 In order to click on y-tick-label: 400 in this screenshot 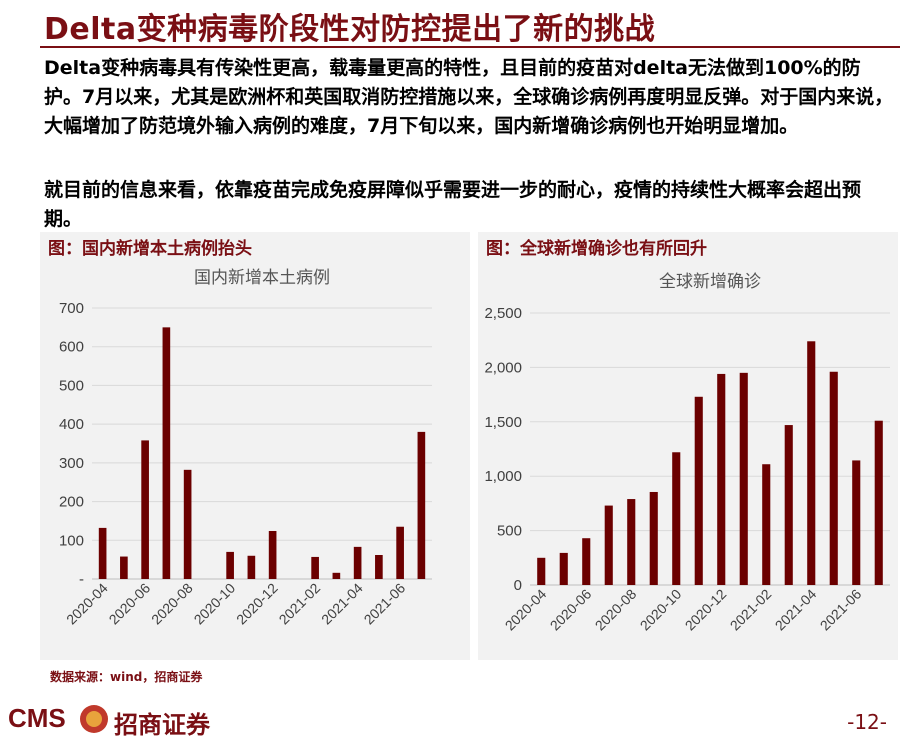, I will do `click(71, 424)`.